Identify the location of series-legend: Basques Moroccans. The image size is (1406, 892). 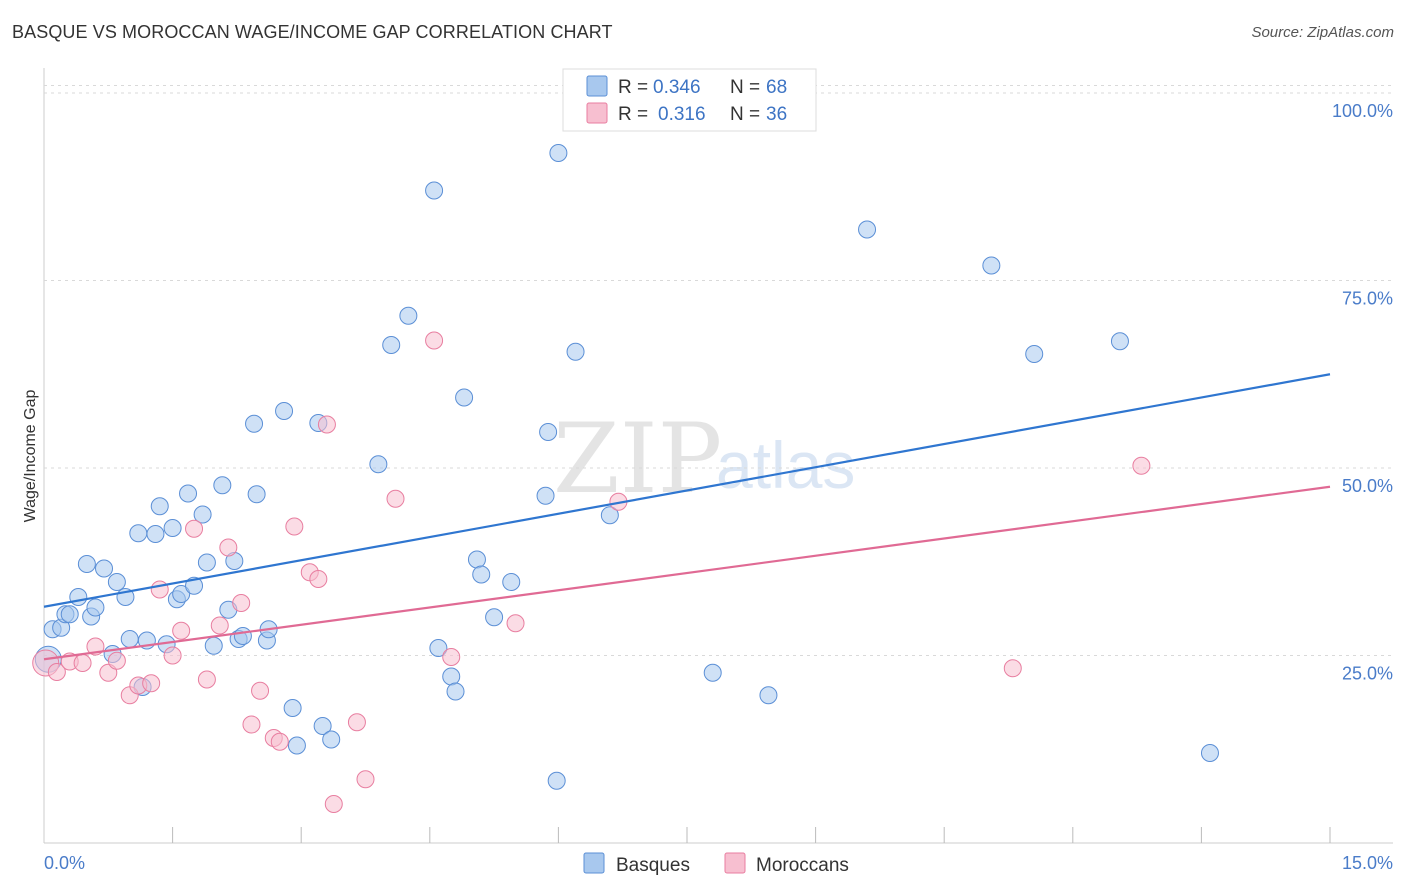
(716, 864).